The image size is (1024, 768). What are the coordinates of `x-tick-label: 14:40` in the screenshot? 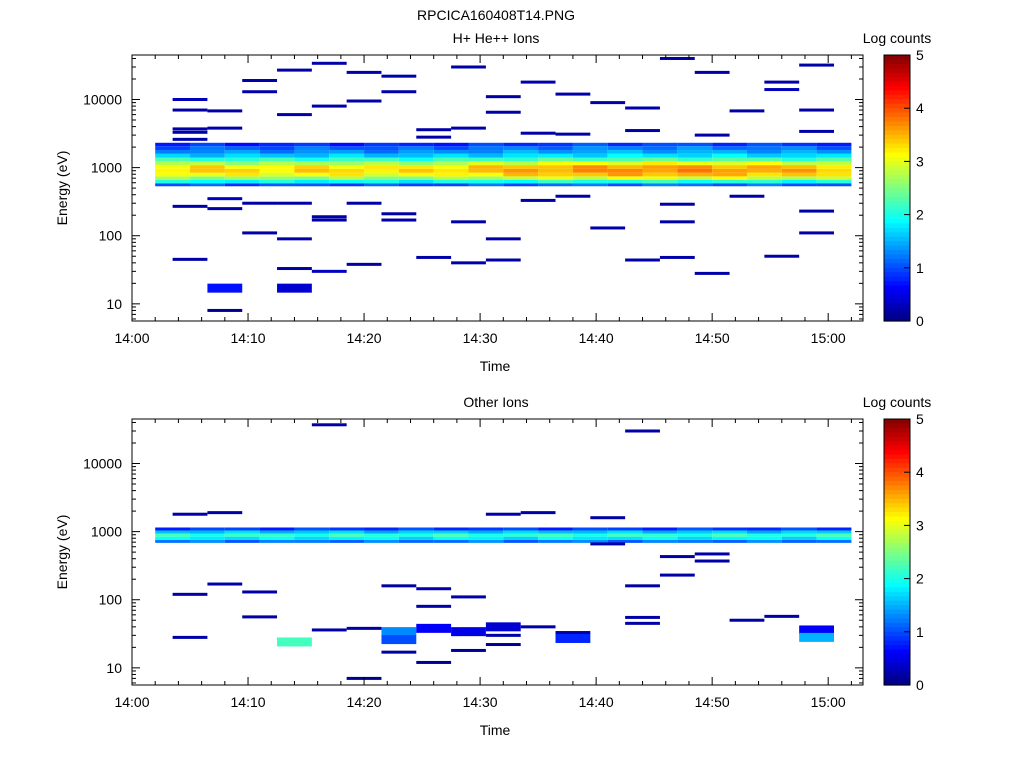 It's located at (596, 338).